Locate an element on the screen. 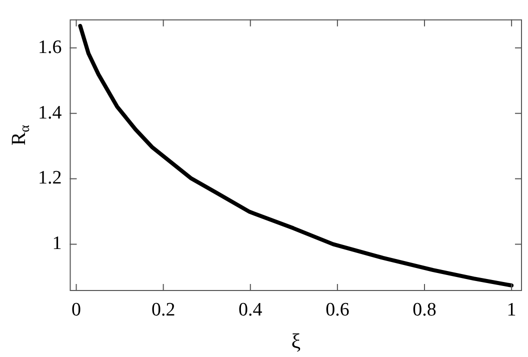 The height and width of the screenshot is (357, 528). y-tick-label: 1.6 is located at coordinates (50, 47).